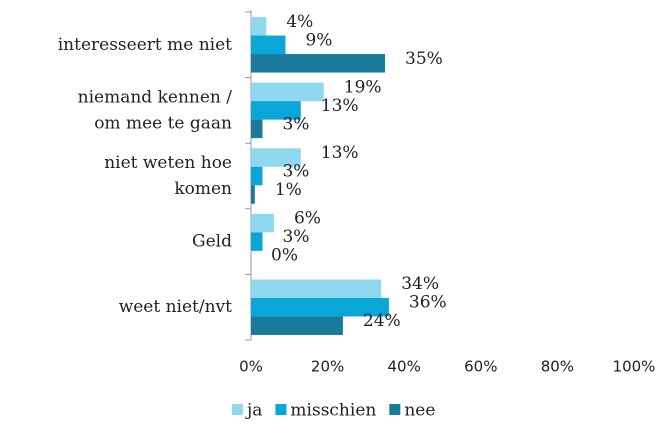 This screenshot has height=424, width=664. What do you see at coordinates (327, 367) in the screenshot?
I see `x-tick-label: 20%` at bounding box center [327, 367].